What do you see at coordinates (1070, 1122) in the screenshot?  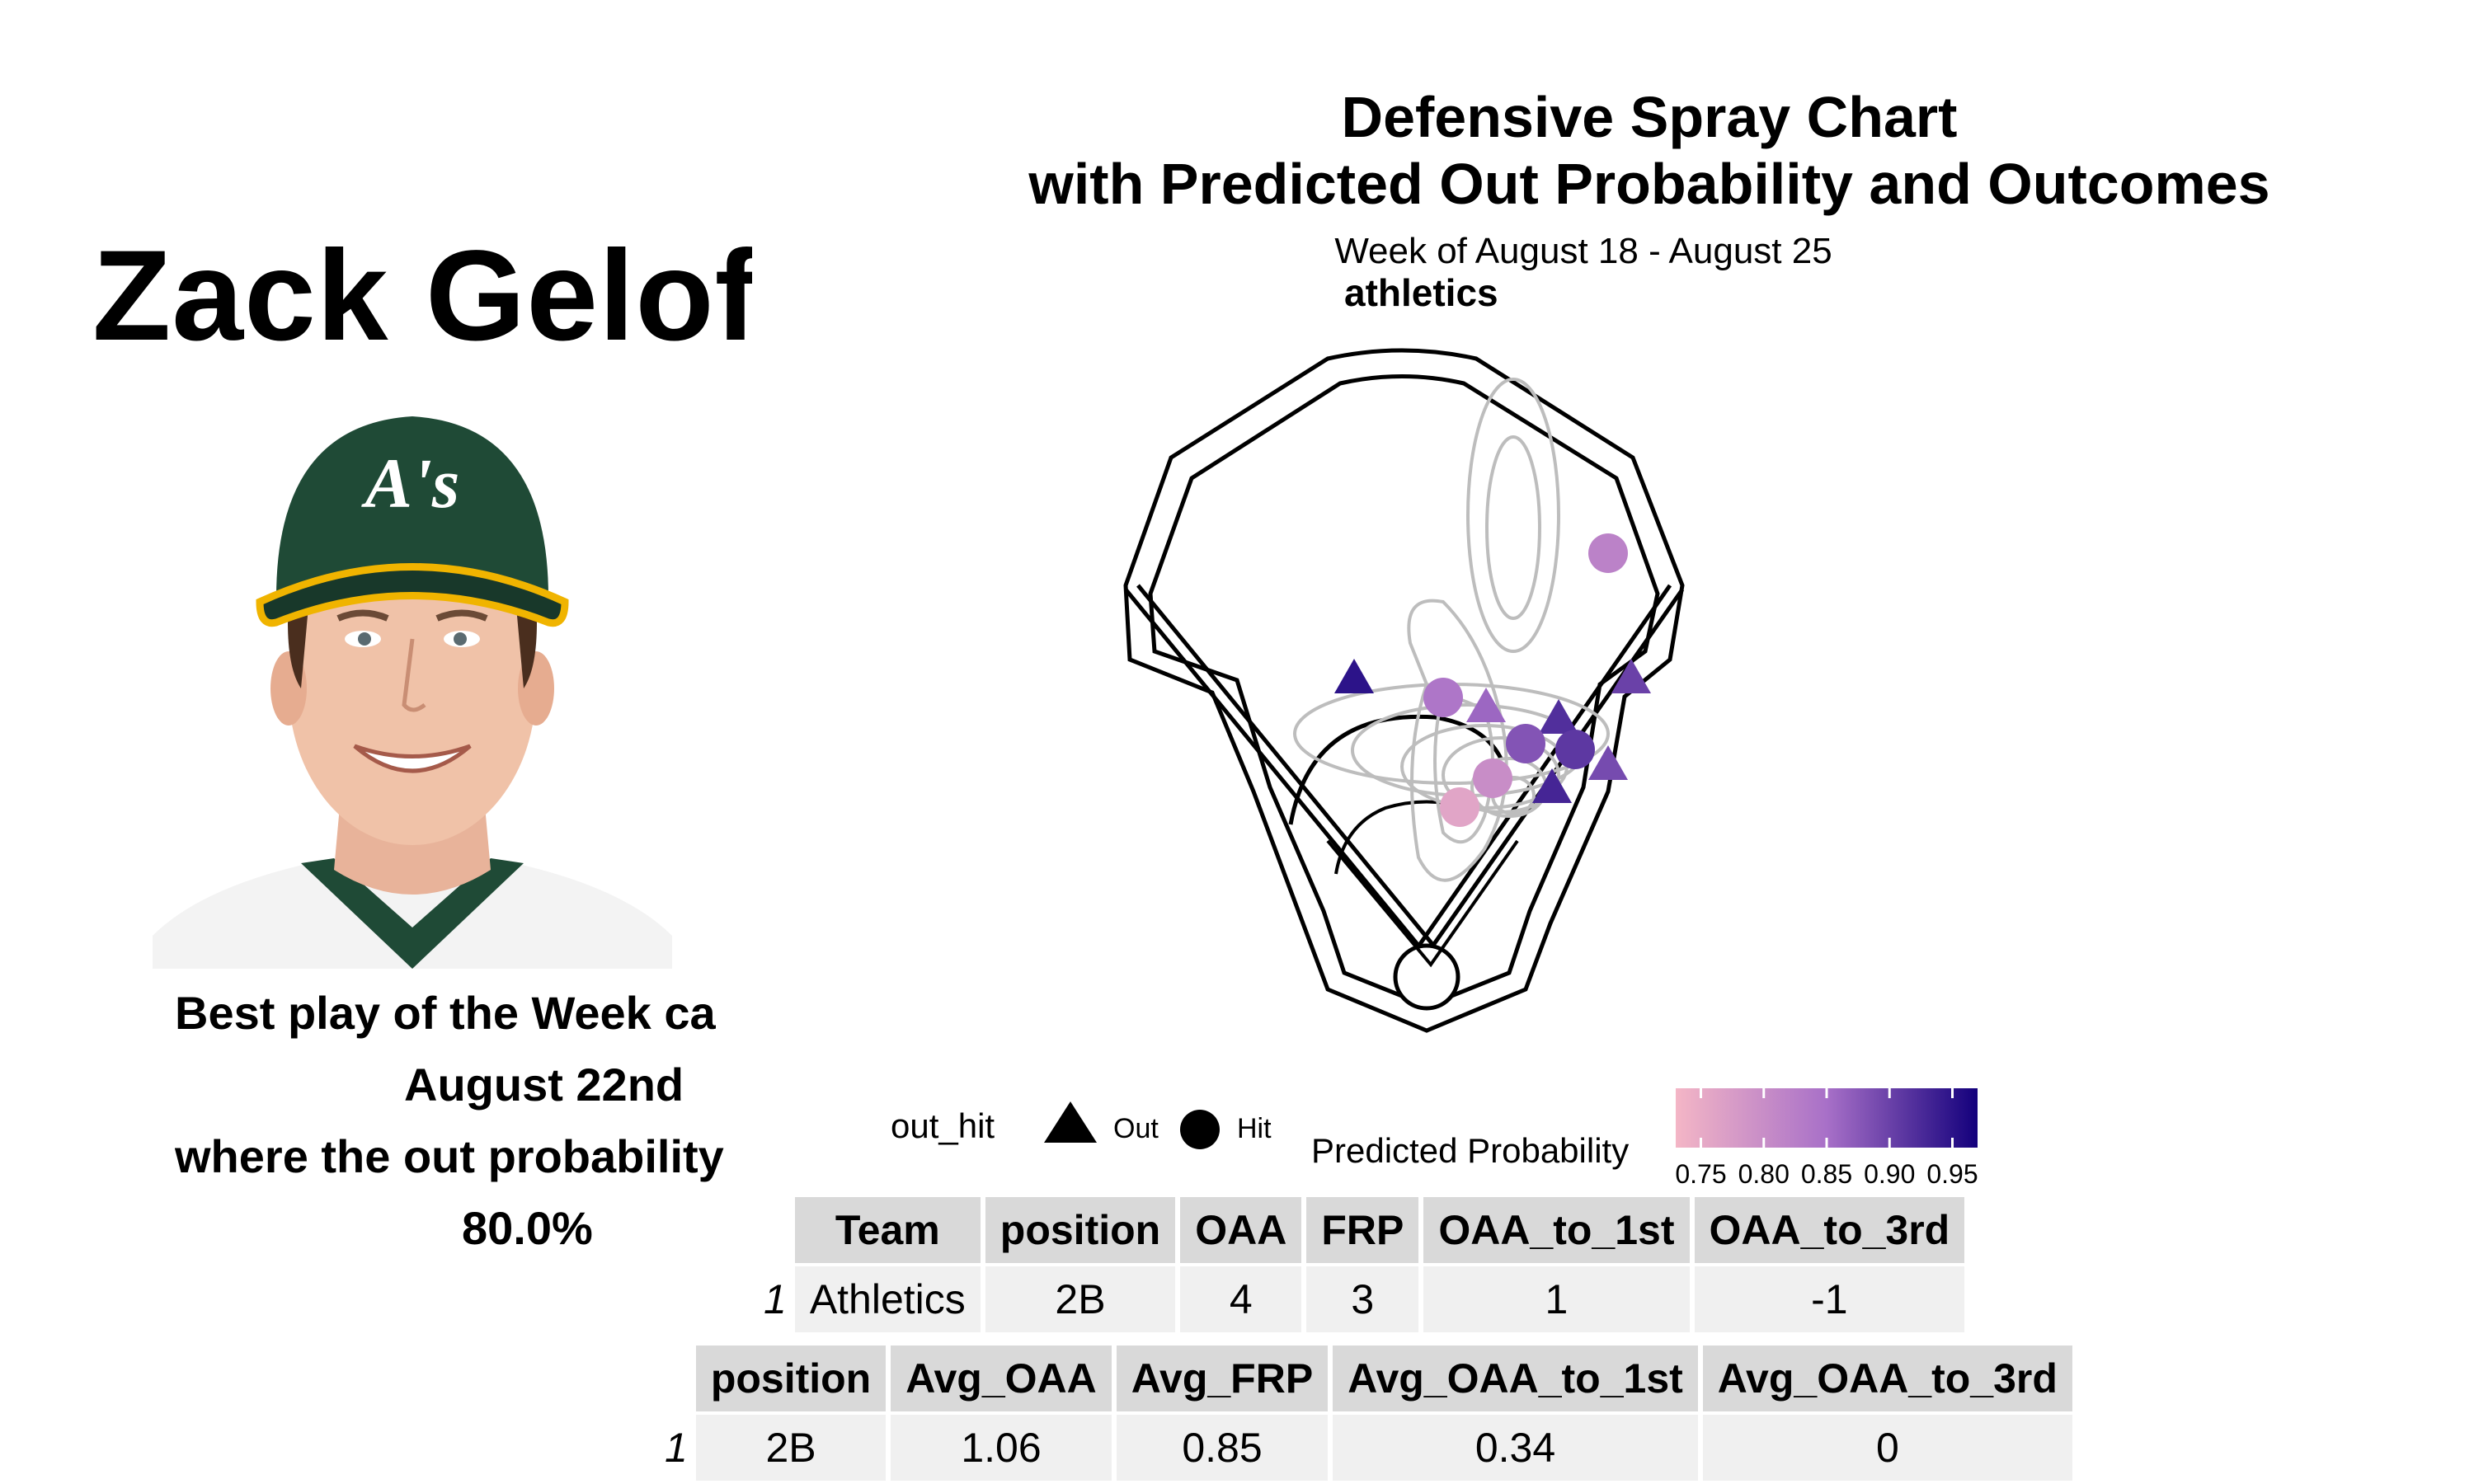 I see `out-triangle-icon` at bounding box center [1070, 1122].